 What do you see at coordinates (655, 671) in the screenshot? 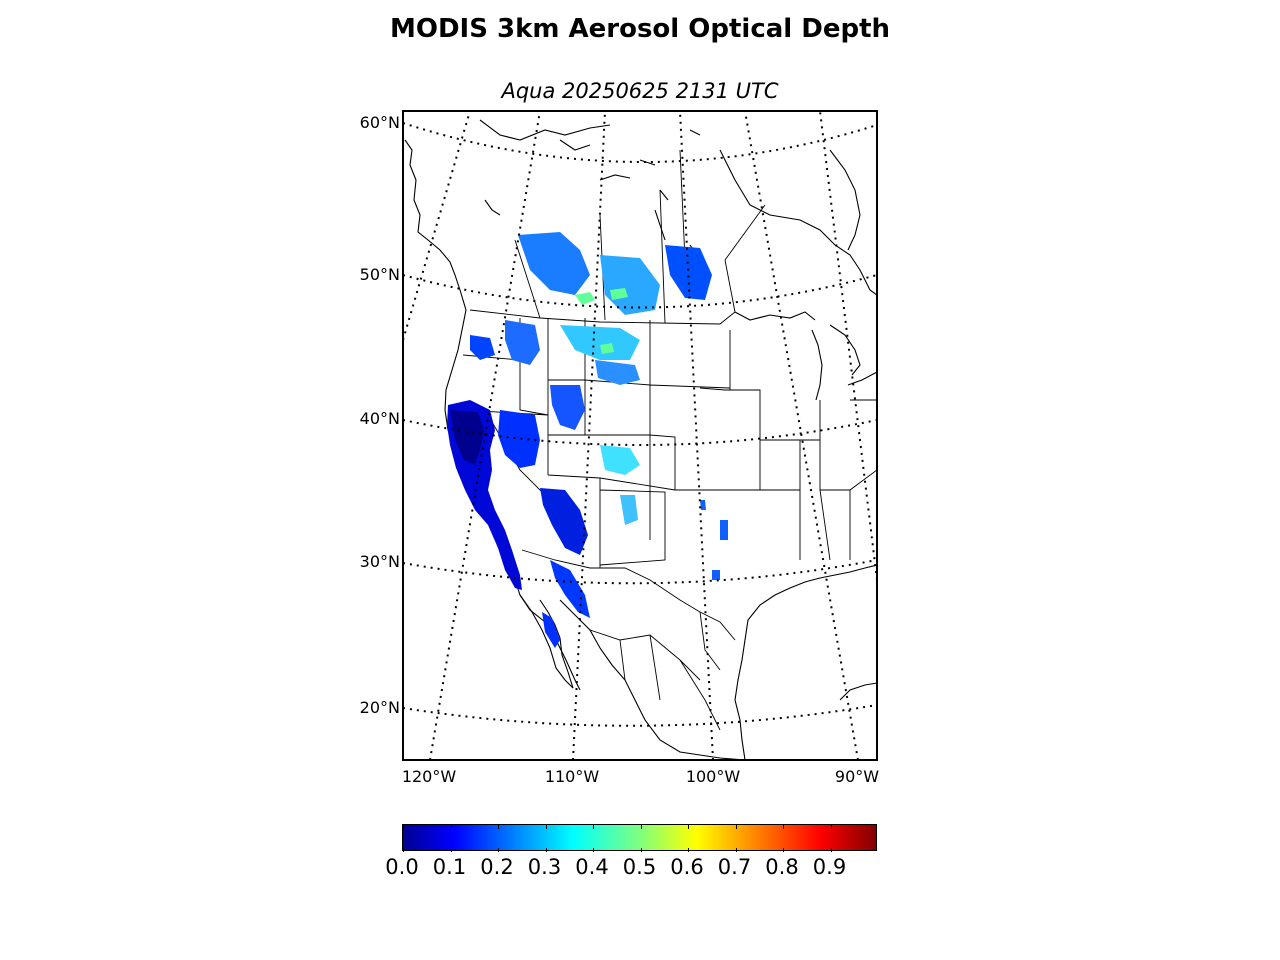
I see `mexico-state-lines` at bounding box center [655, 671].